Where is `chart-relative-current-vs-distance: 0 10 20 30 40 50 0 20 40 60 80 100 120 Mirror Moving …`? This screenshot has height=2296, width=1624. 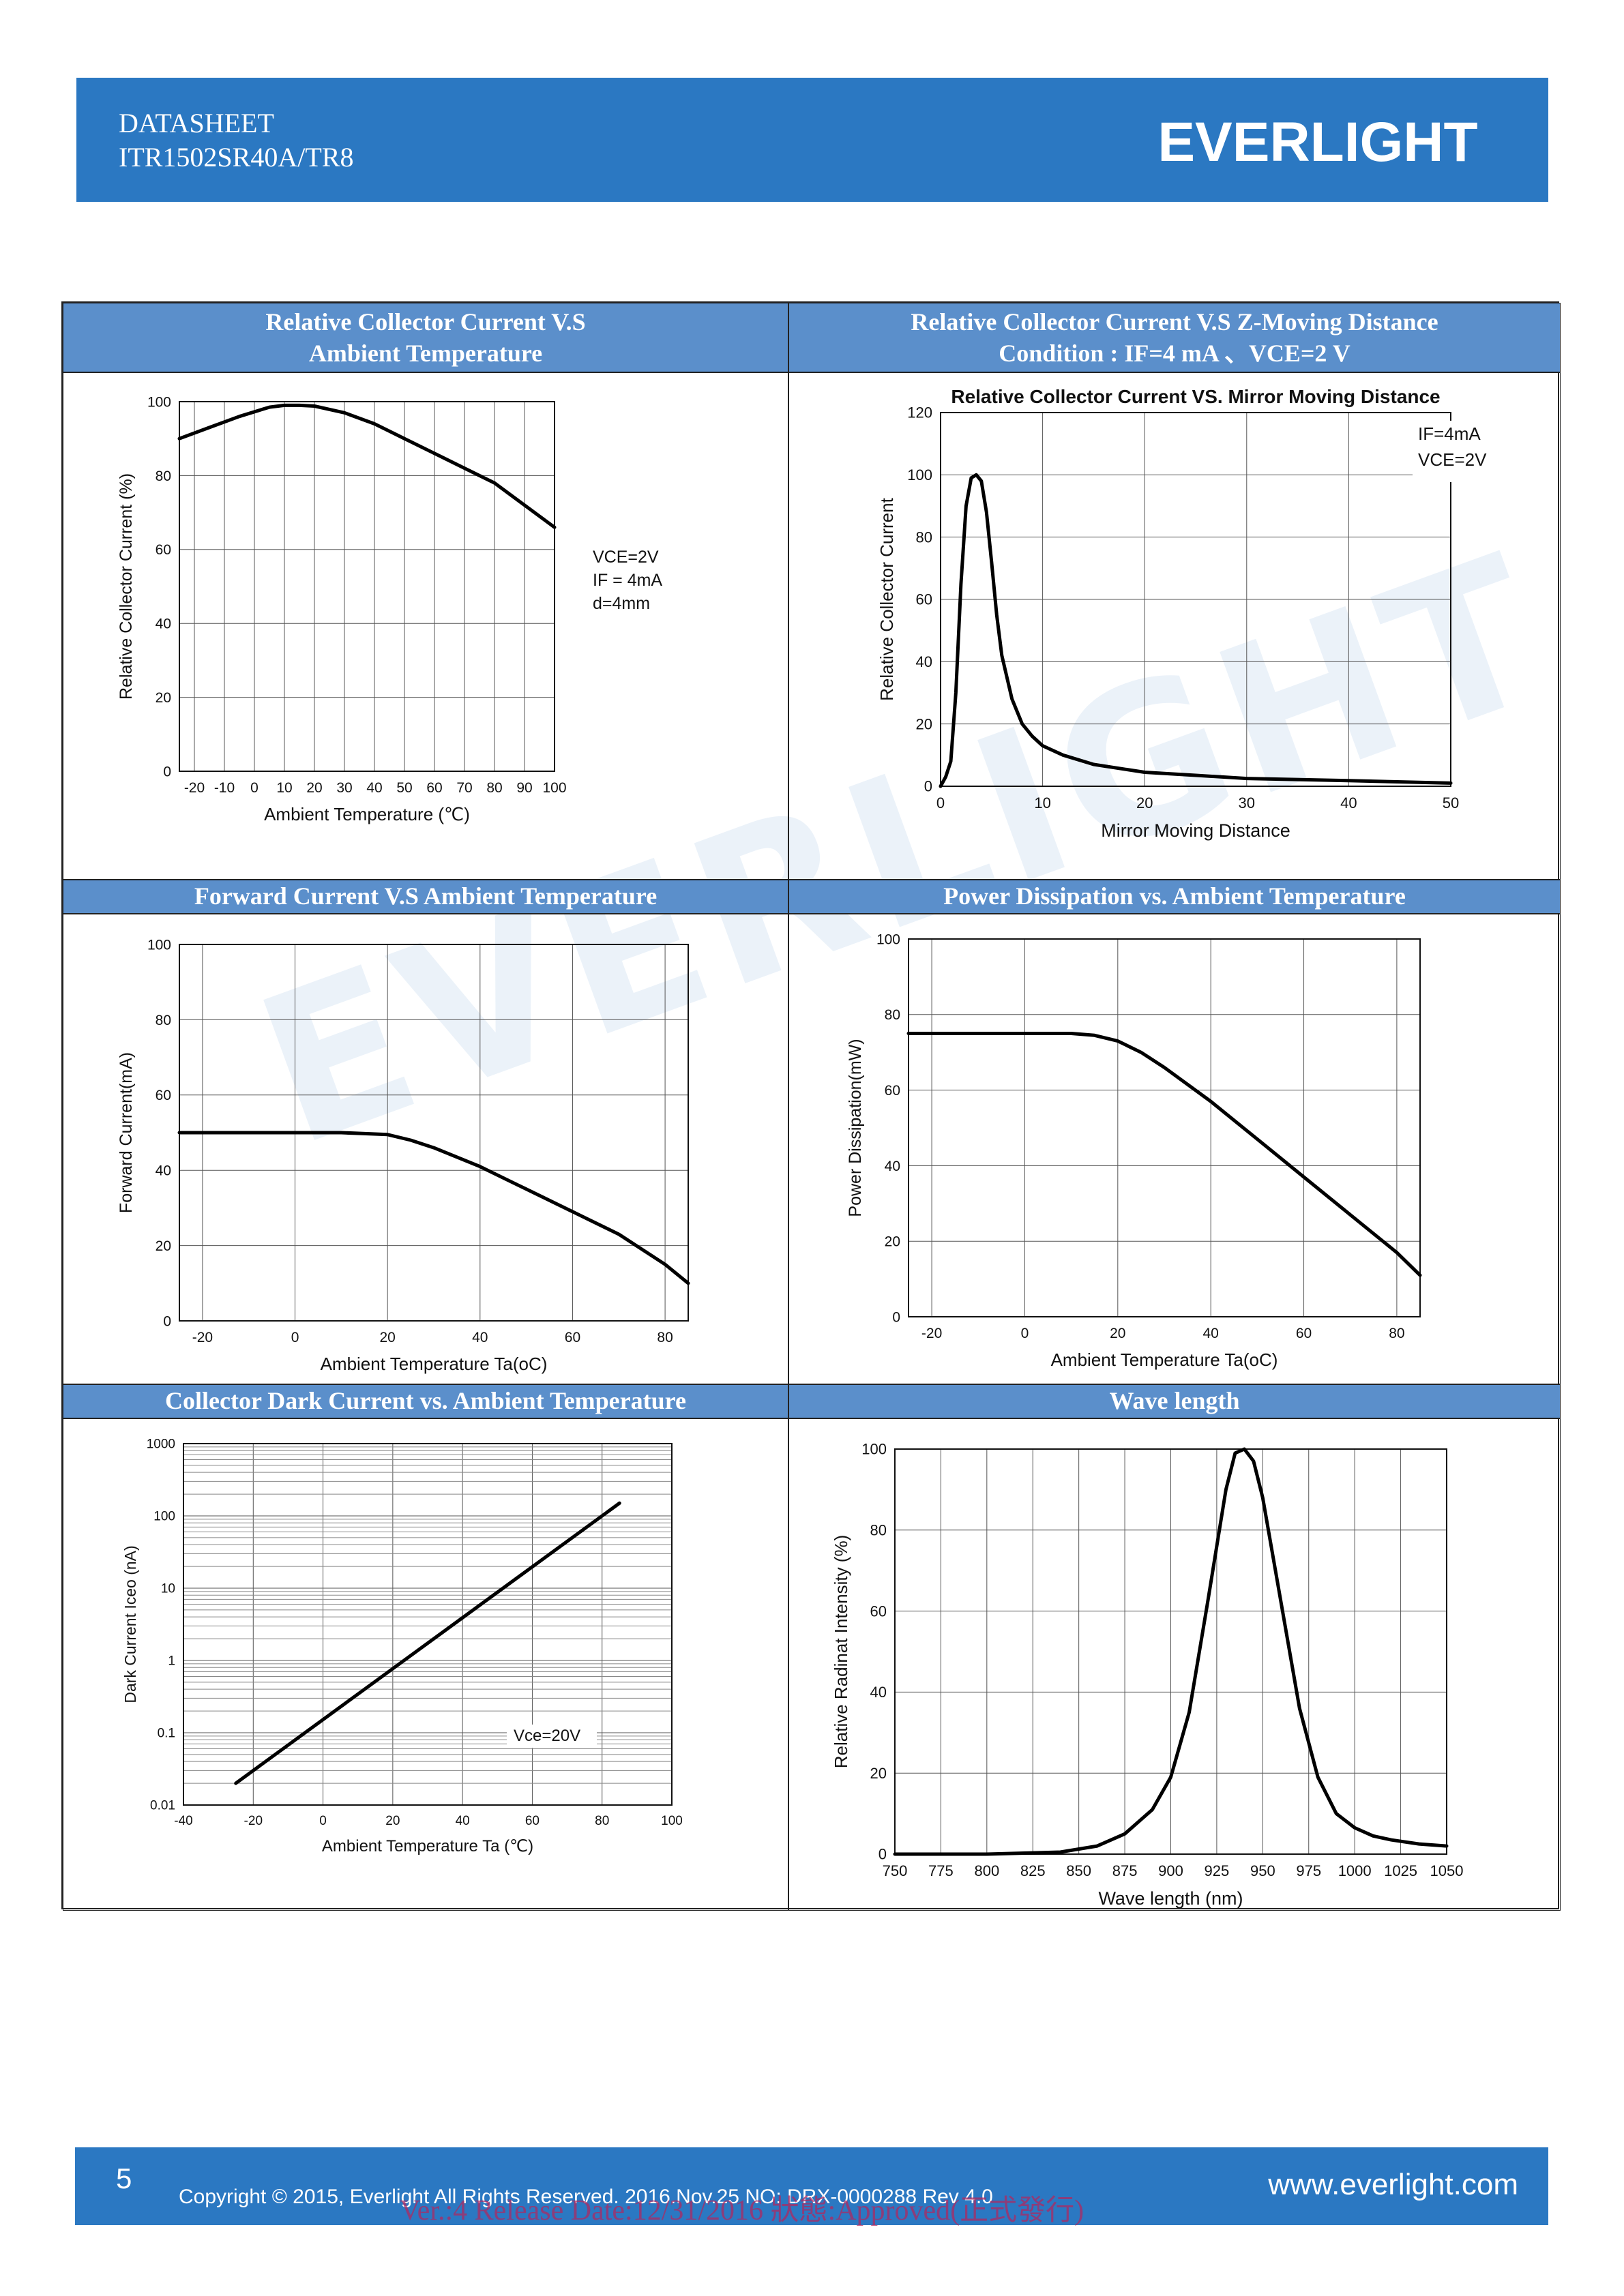 chart-relative-current-vs-distance: 0 10 20 30 40 50 0 20 40 60 80 100 120 Mirror Moving … is located at coordinates (1188, 613).